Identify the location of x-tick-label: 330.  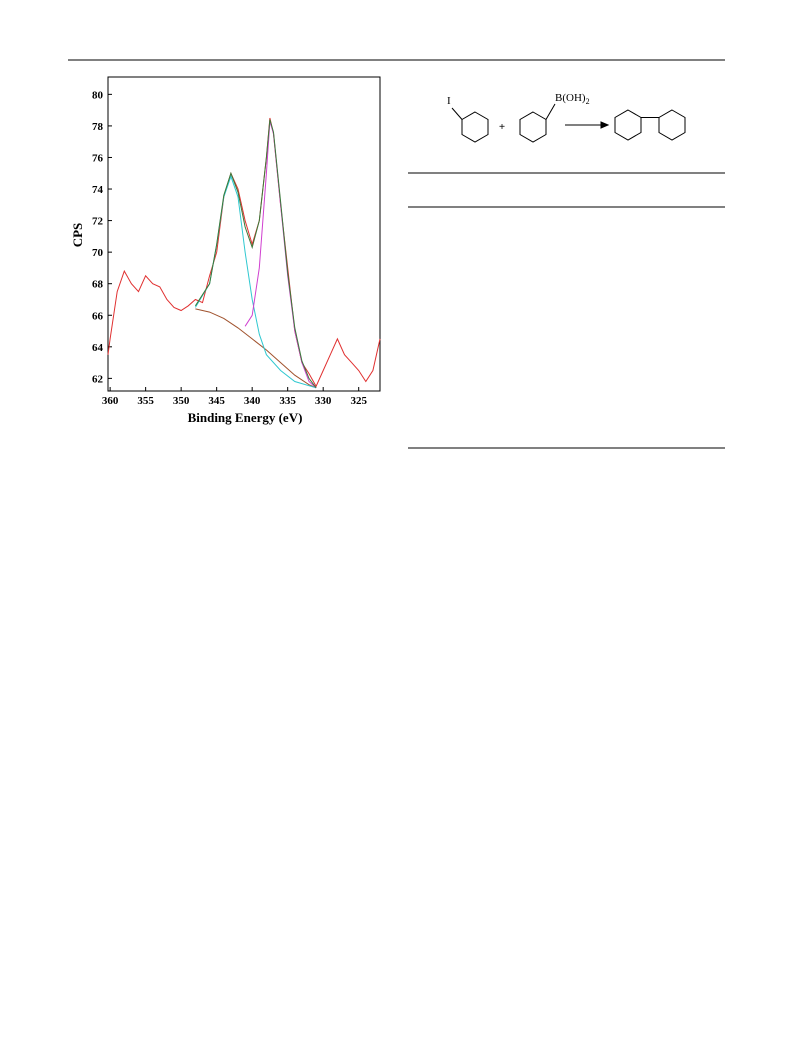
(323, 401).